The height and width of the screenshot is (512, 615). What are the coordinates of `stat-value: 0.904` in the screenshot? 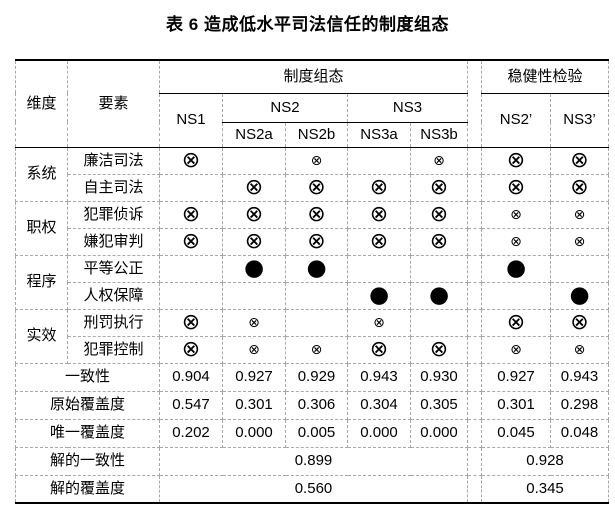 It's located at (191, 377).